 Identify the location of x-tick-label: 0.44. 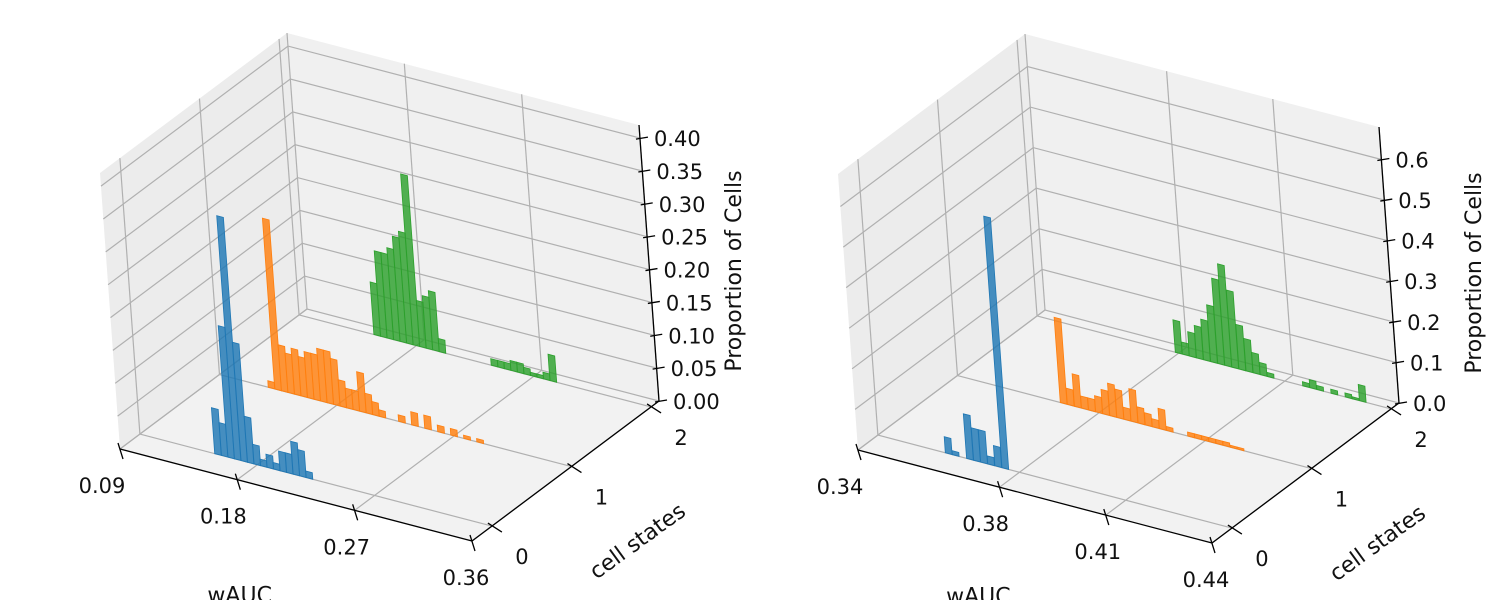
(1206, 580).